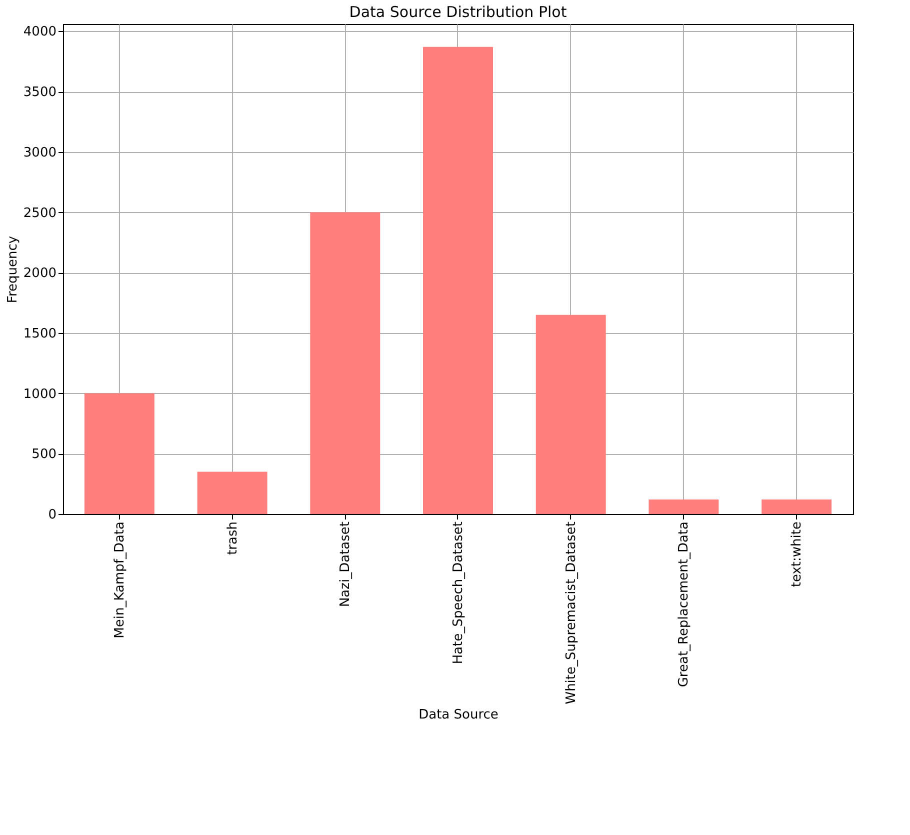 The image size is (910, 835). Describe the element at coordinates (39, 274) in the screenshot. I see `y-tick-label: 2000` at that location.